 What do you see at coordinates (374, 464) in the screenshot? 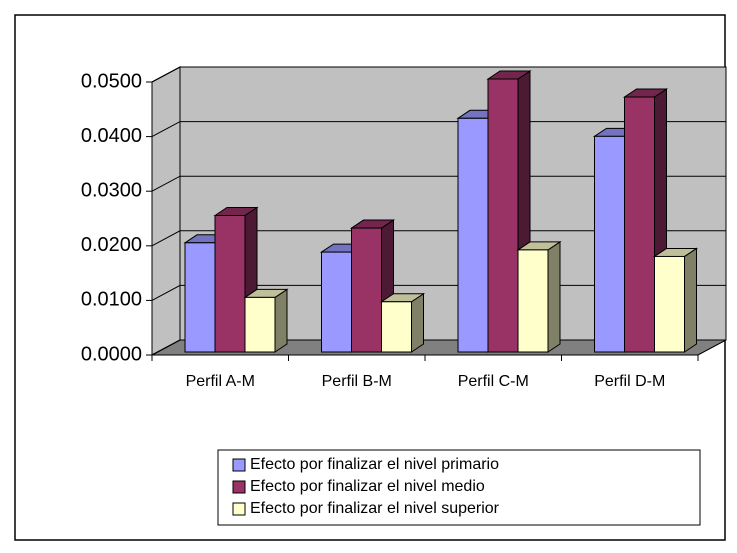
I see `legend-label: Efecto por finalizar el nivel primario` at bounding box center [374, 464].